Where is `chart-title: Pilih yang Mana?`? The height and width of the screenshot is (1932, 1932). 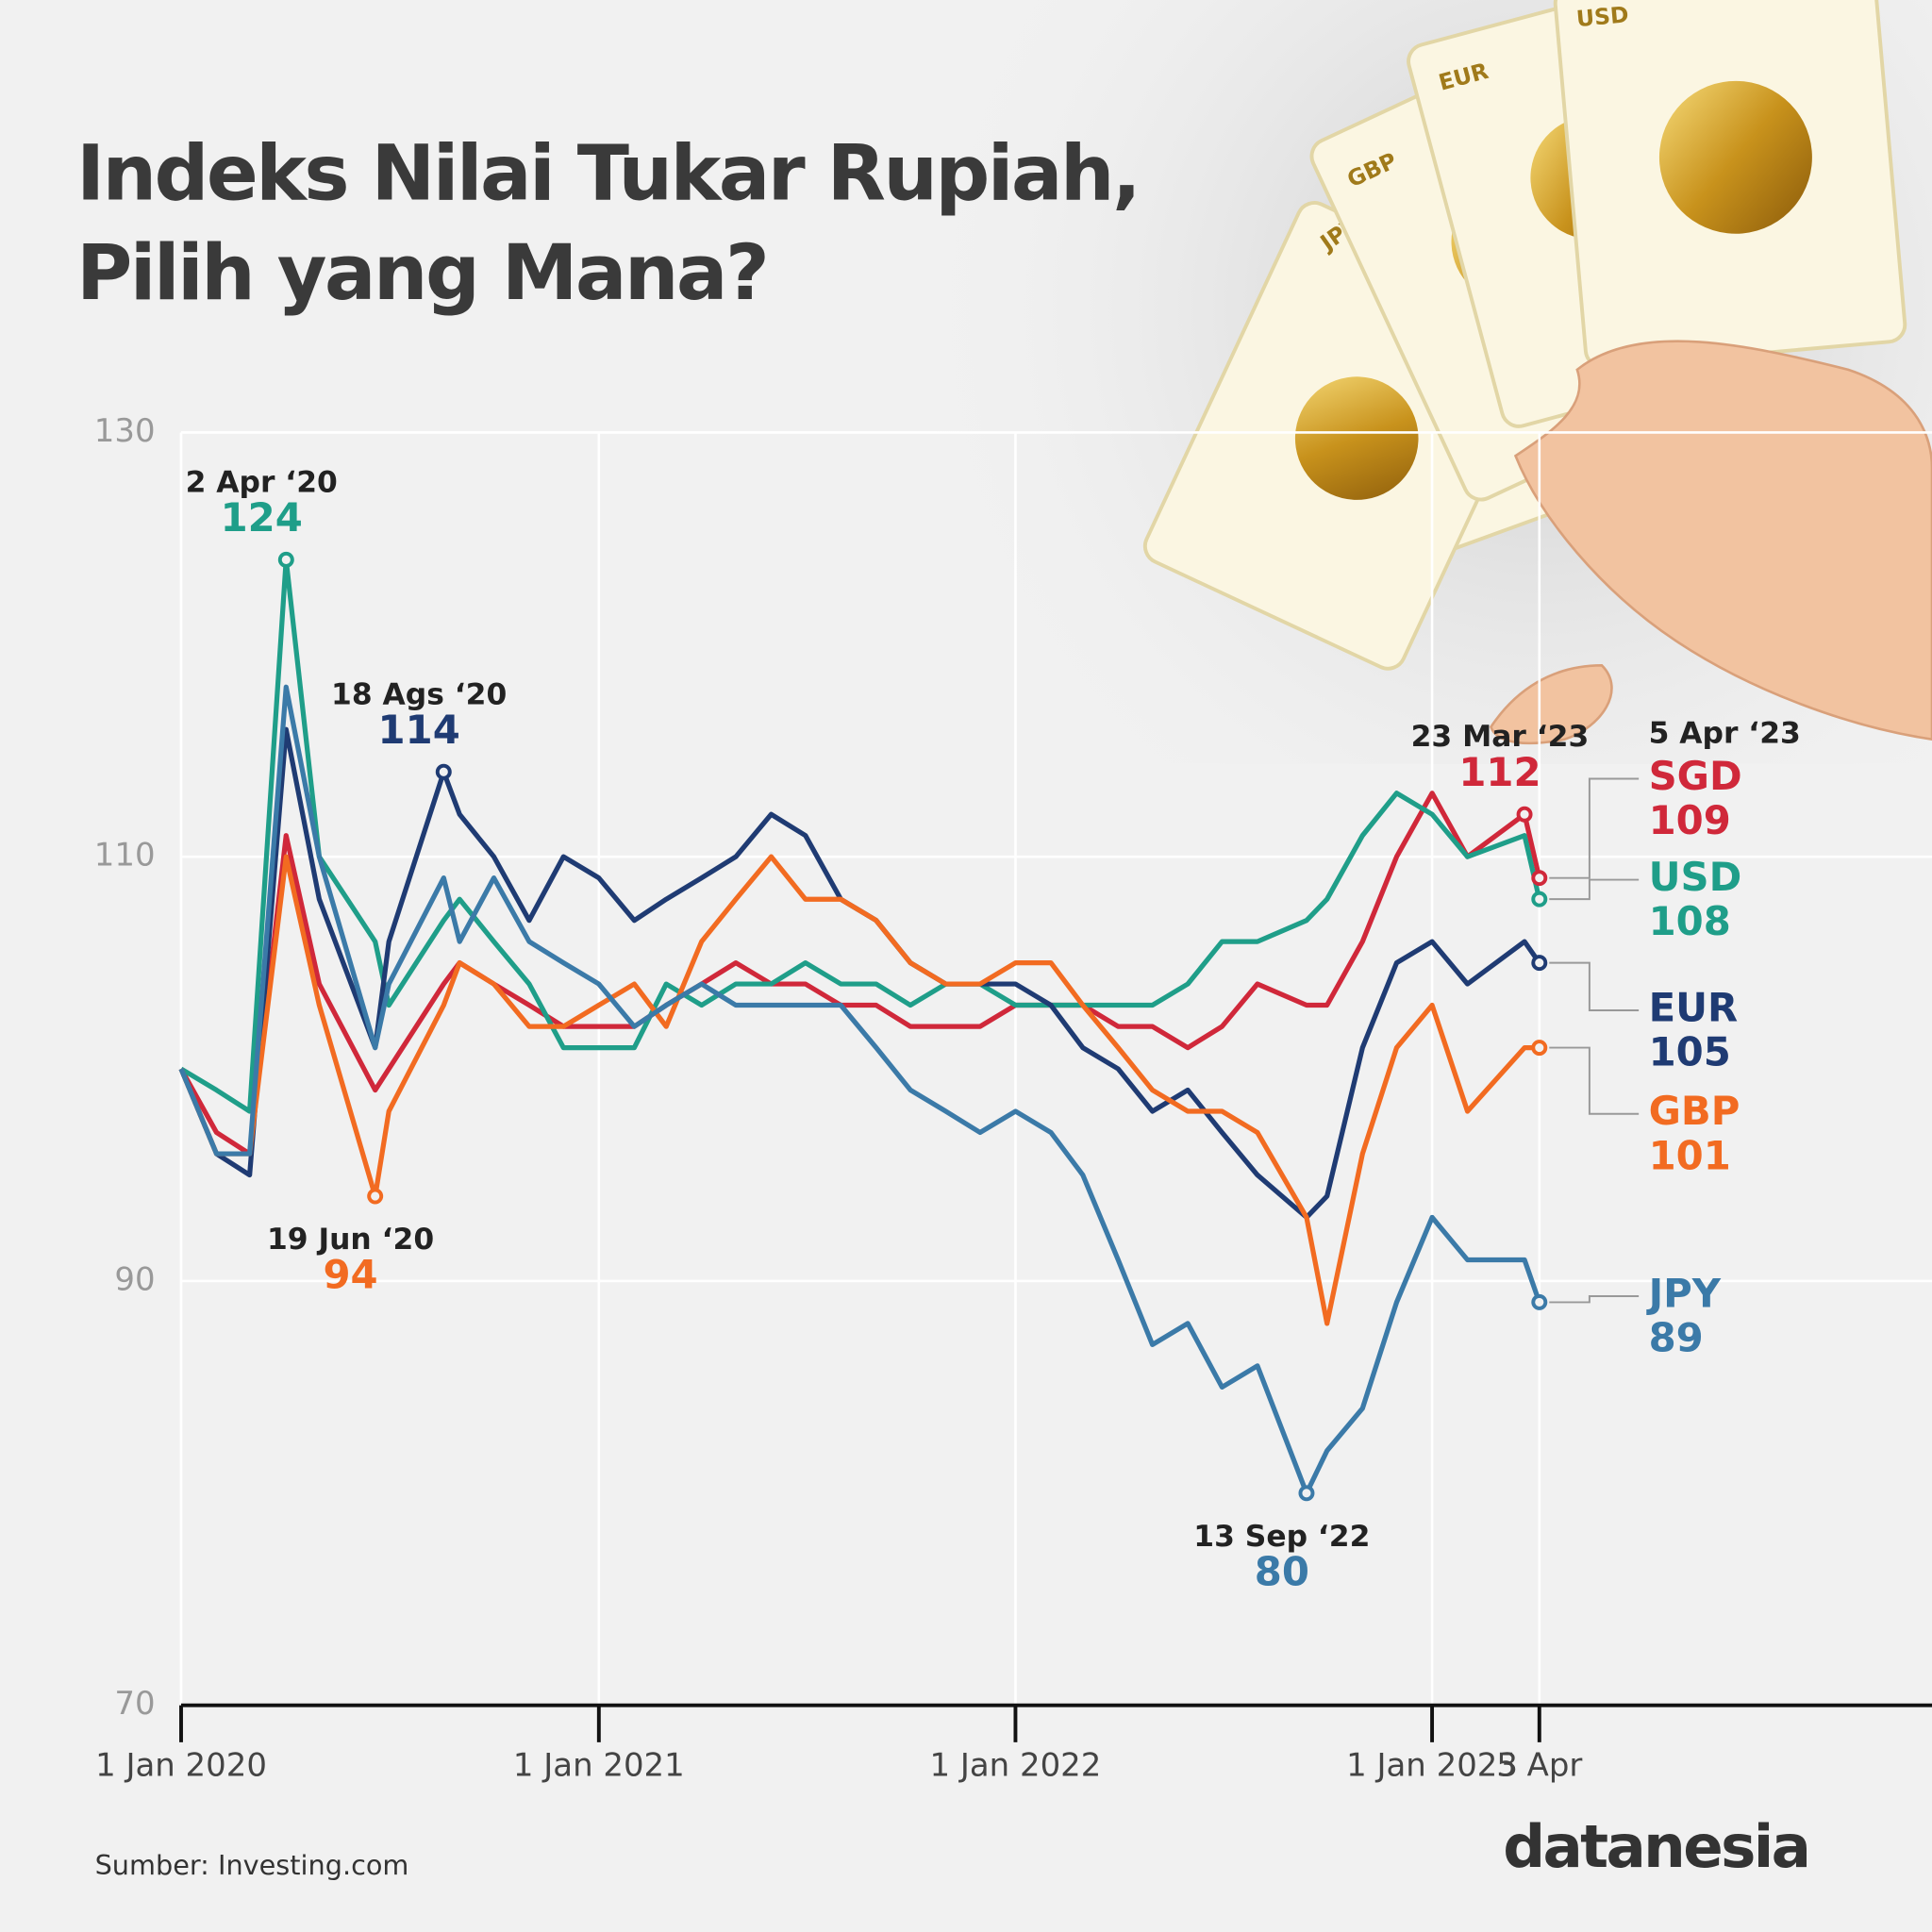
chart-title: Pilih yang Mana? is located at coordinates (421, 274).